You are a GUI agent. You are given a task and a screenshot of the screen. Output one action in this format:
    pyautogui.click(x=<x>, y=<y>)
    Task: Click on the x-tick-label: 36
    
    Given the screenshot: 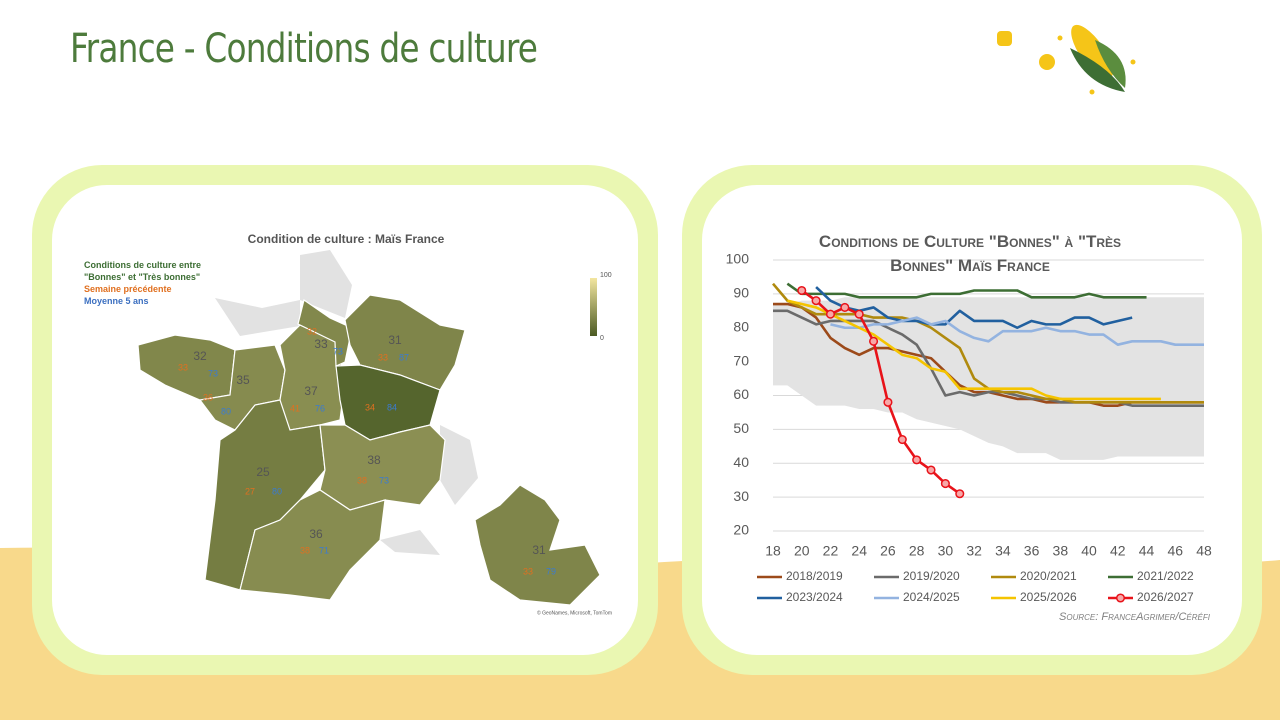 What is the action you would take?
    pyautogui.click(x=1032, y=551)
    